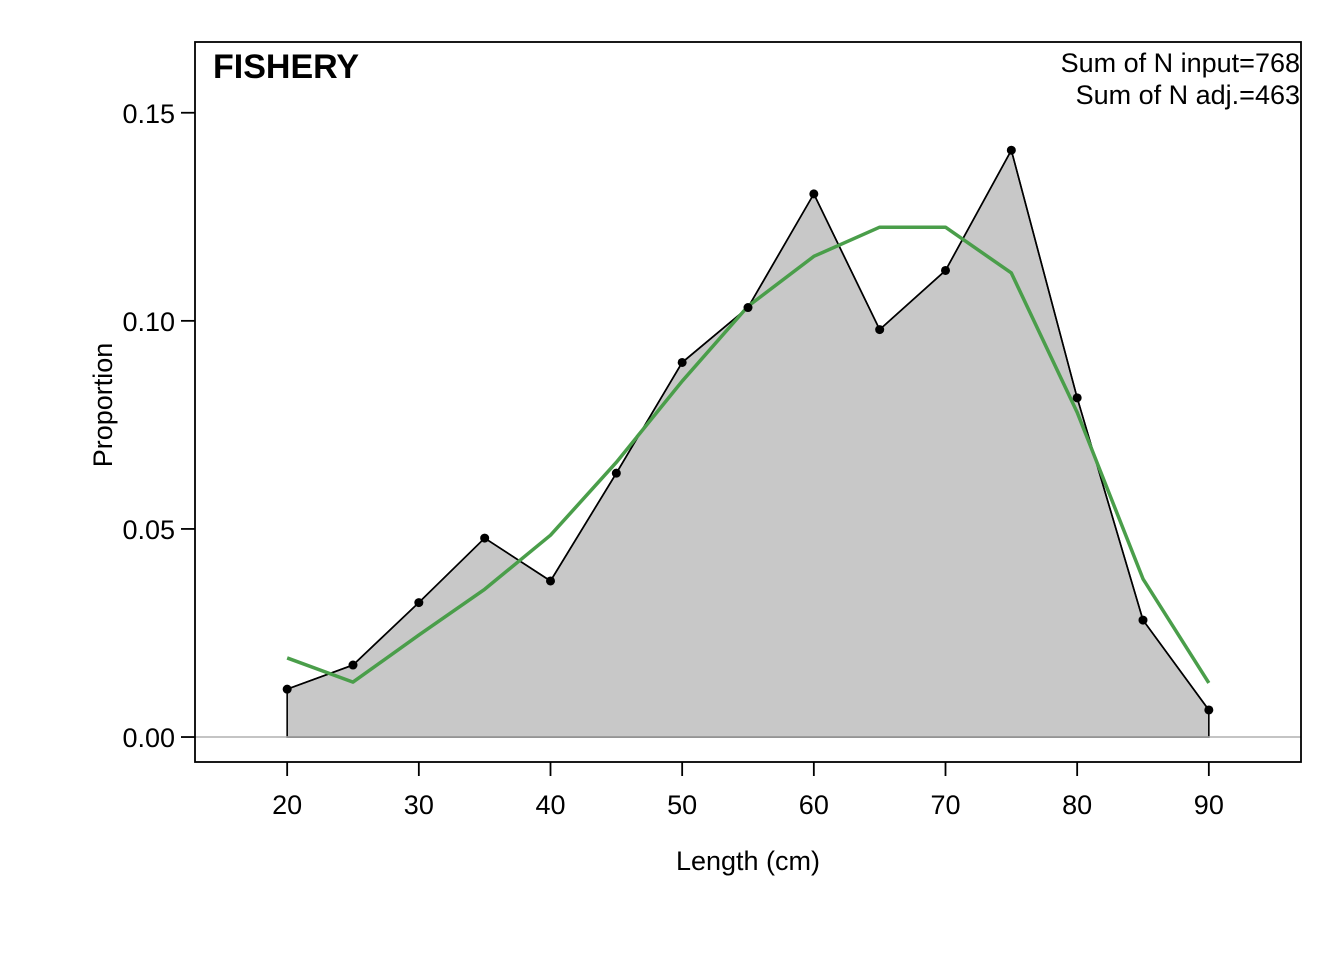 Image resolution: width=1344 pixels, height=960 pixels. Describe the element at coordinates (287, 805) in the screenshot. I see `x-tick-label: 20` at that location.